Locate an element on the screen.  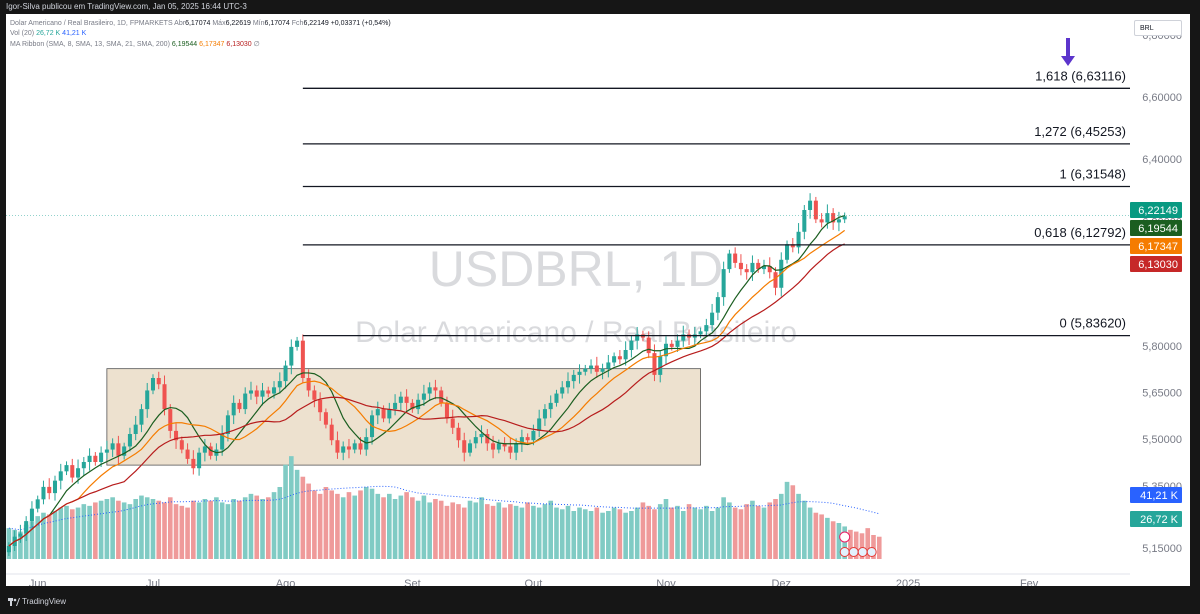
price-tag-ma8: 6,19544 is located at coordinates (1158, 229).